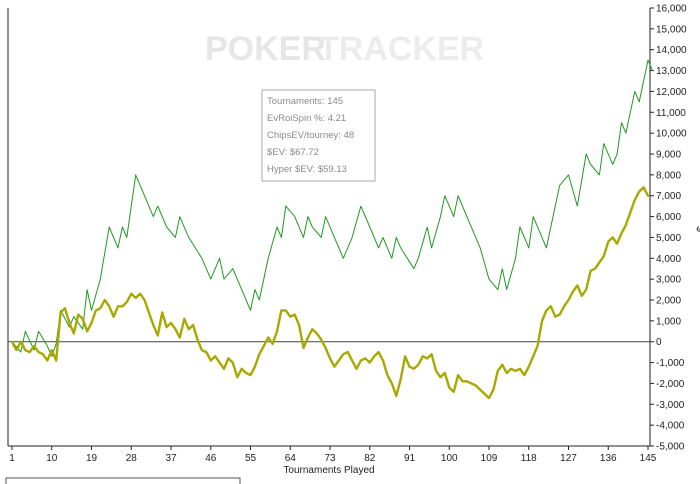  Describe the element at coordinates (668, 321) in the screenshot. I see `y-tick-label: 1,000` at that location.